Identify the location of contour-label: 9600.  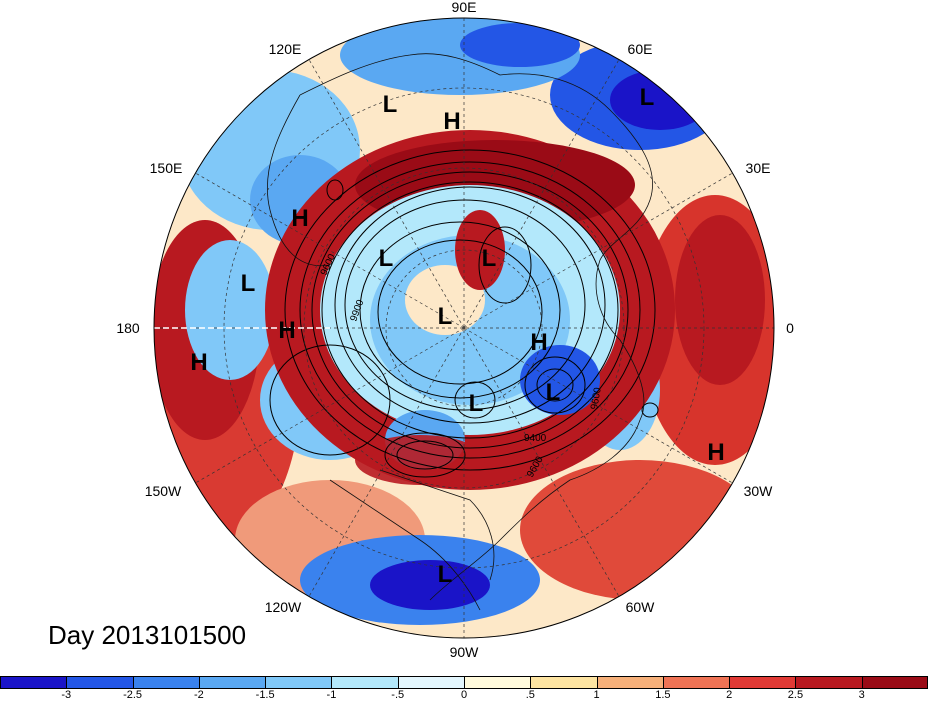
(596, 398).